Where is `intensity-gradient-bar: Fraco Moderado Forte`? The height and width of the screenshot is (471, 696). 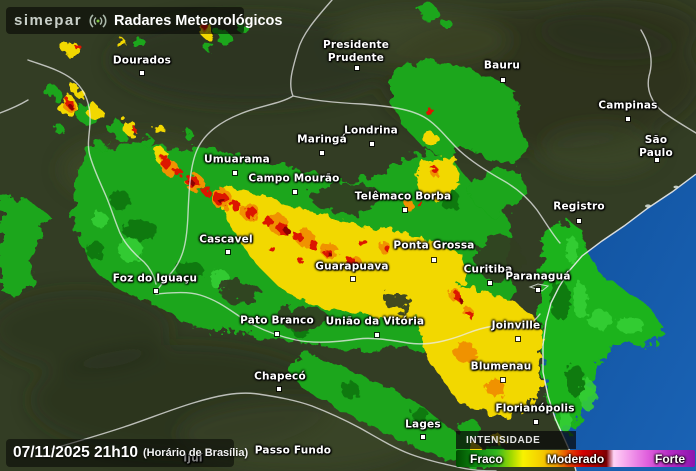 intensity-gradient-bar: Fraco Moderado Forte is located at coordinates (575, 458).